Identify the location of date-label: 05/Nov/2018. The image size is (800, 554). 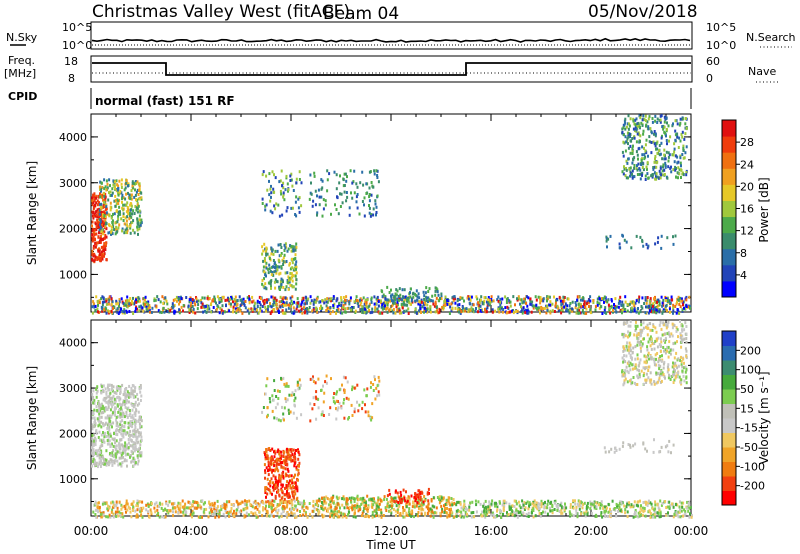
(643, 12).